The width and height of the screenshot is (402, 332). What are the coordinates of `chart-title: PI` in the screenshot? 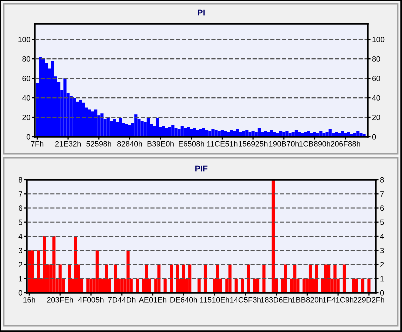 It's located at (201, 13).